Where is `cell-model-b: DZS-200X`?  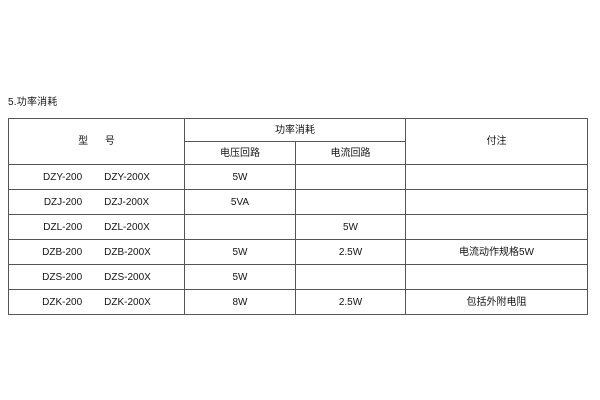
cell-model-b: DZS-200X is located at coordinates (127, 277).